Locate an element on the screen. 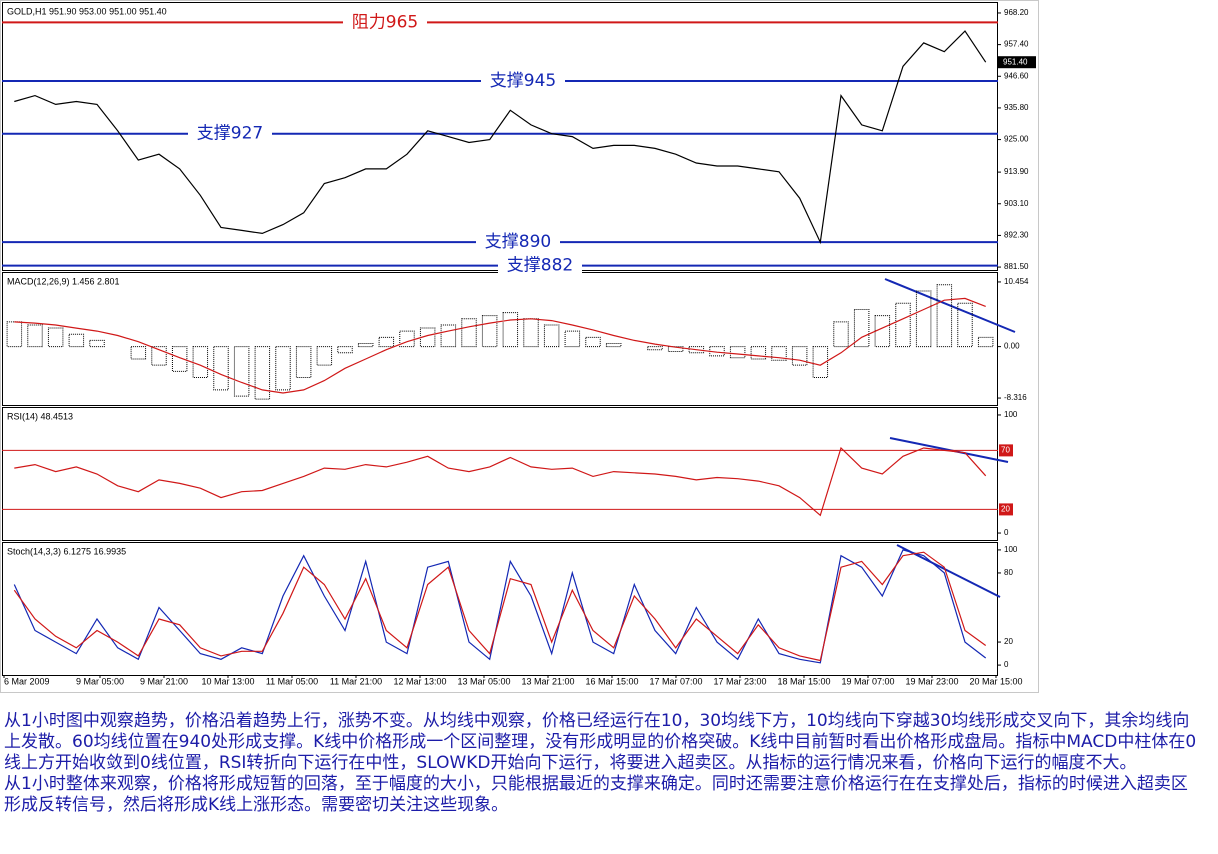 This screenshot has width=1218, height=854. stoch-panel is located at coordinates (500, 609).